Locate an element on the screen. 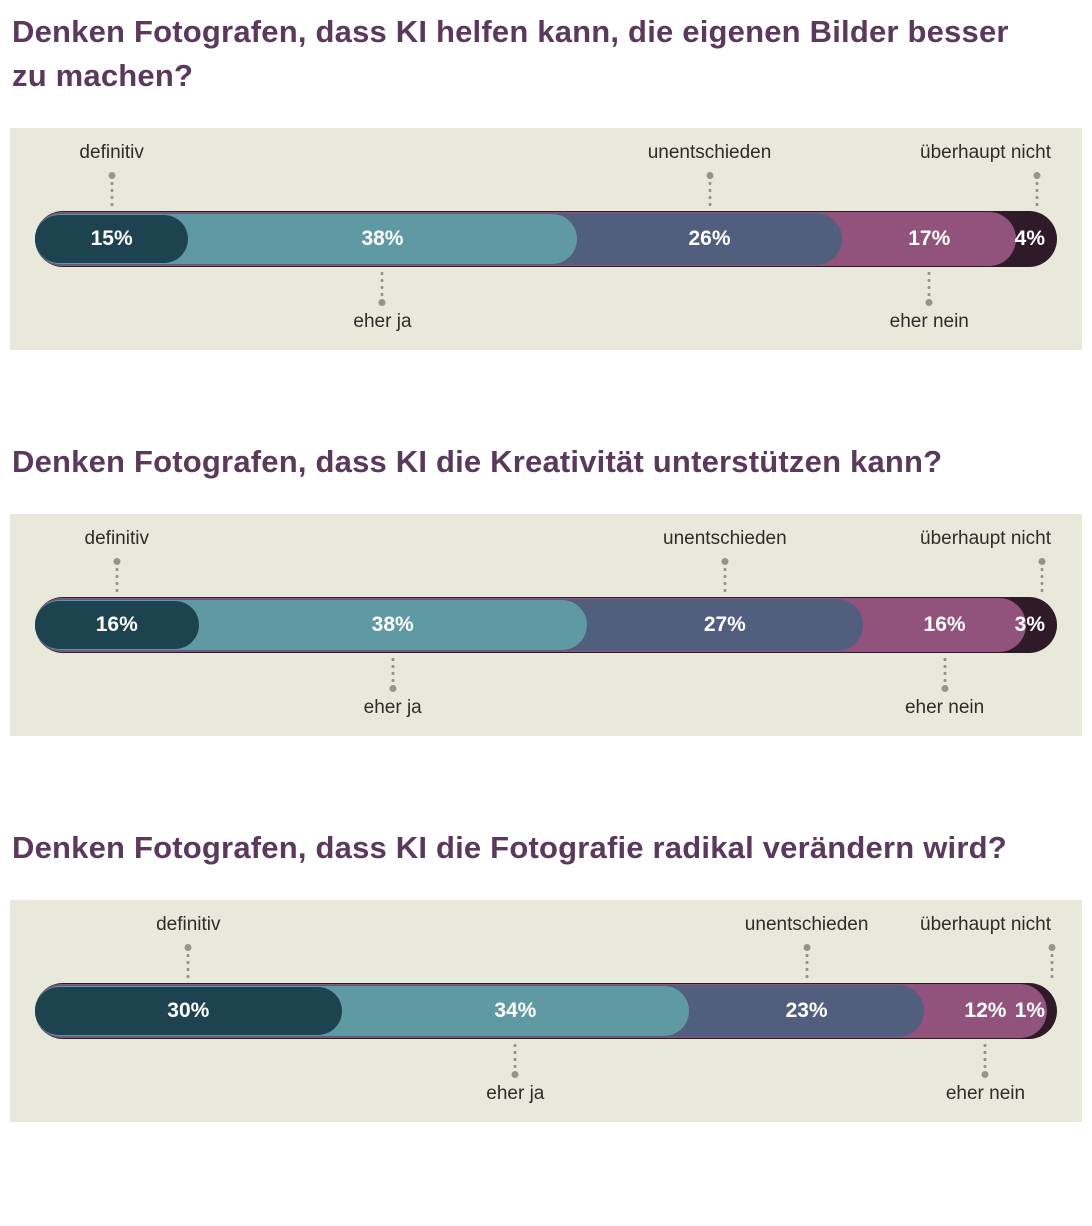  segment-percent-label: 15% is located at coordinates (111, 239).